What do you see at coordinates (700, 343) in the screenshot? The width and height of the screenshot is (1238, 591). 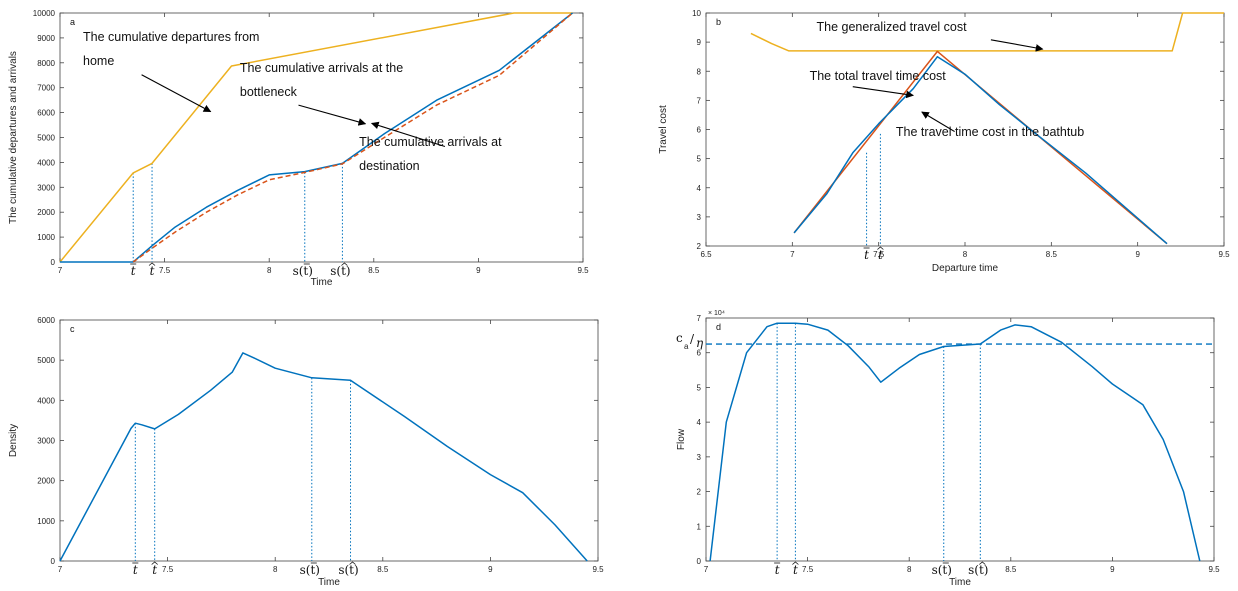 I see `capacity-label-eta: η` at bounding box center [700, 343].